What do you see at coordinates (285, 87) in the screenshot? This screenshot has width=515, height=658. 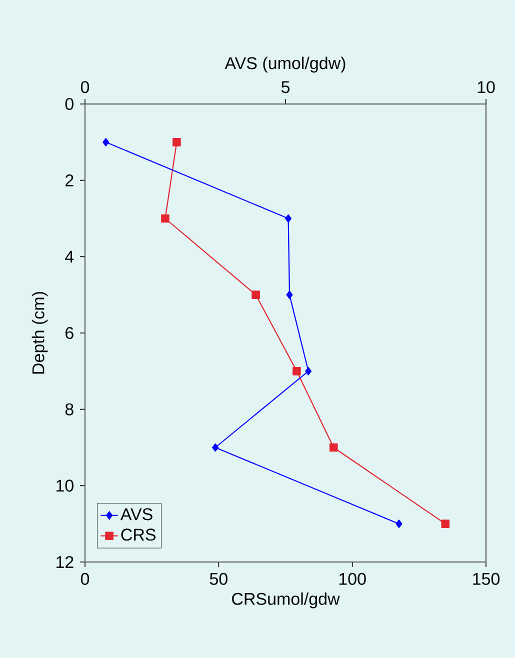 I see `x2-tick-label: 5` at bounding box center [285, 87].